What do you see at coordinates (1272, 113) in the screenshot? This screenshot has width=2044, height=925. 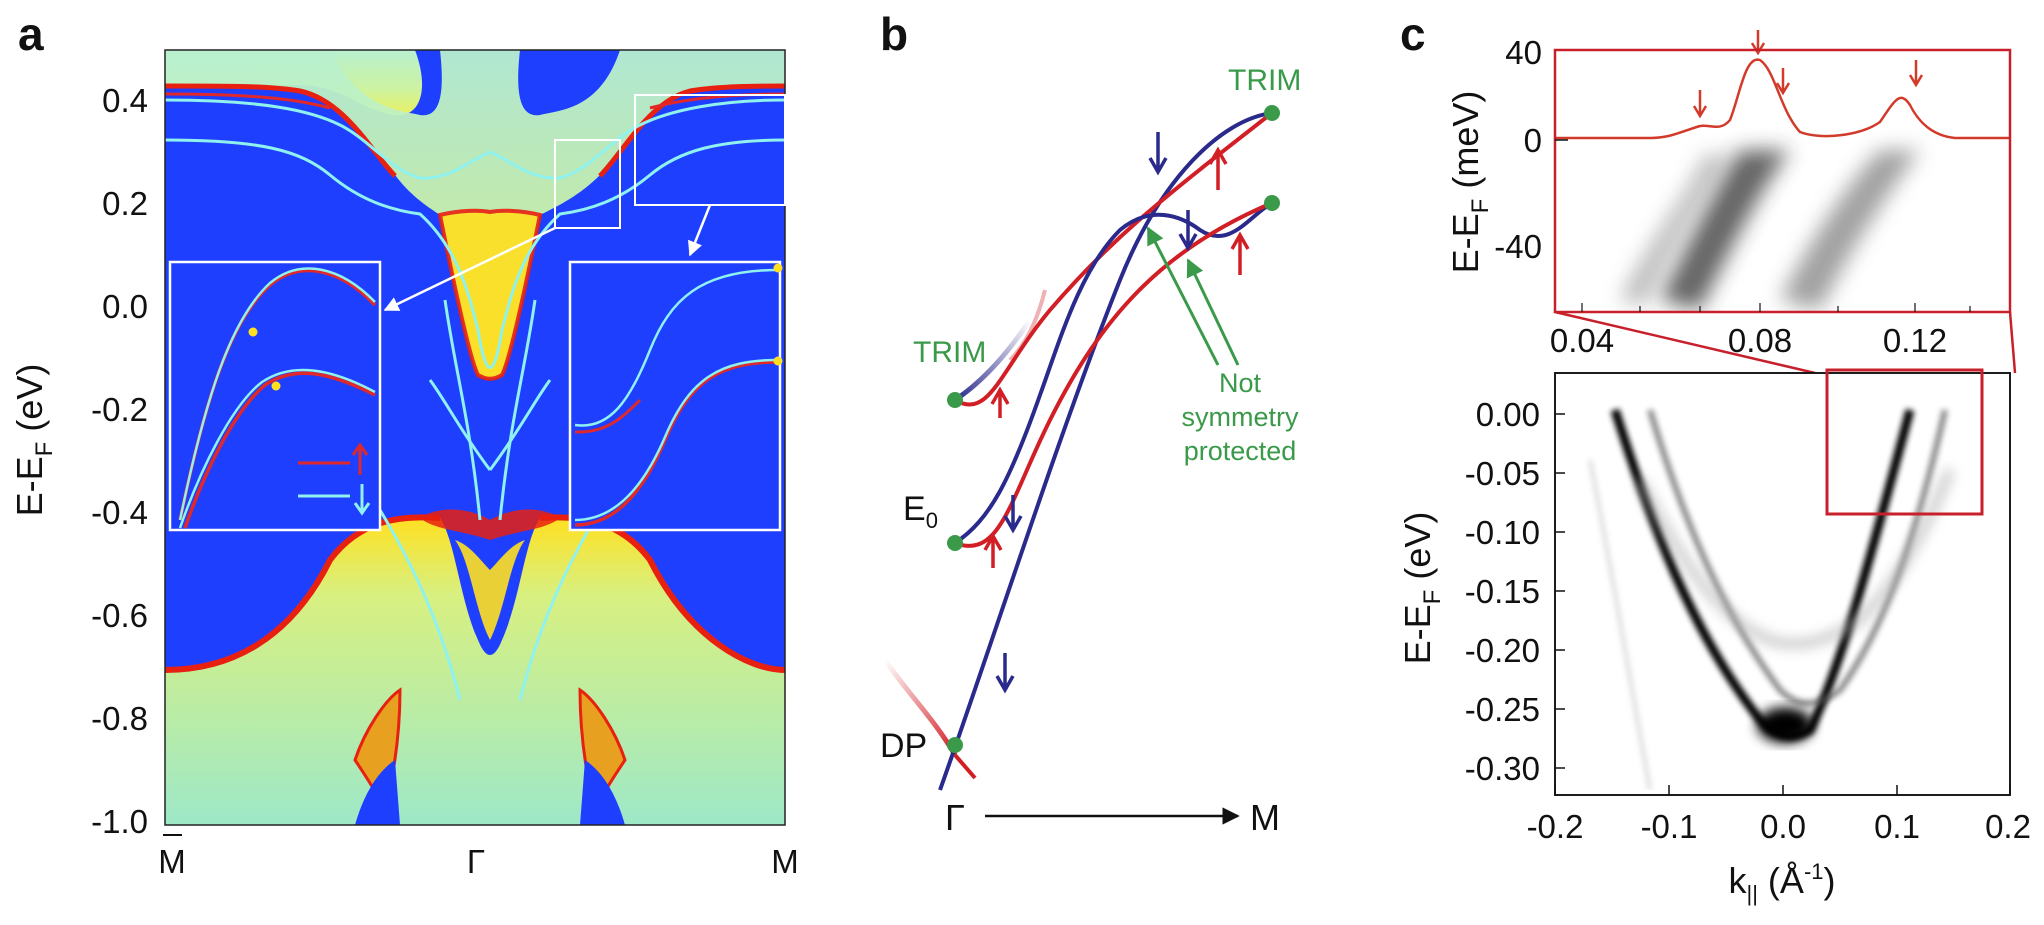 I see `trim-point-top` at bounding box center [1272, 113].